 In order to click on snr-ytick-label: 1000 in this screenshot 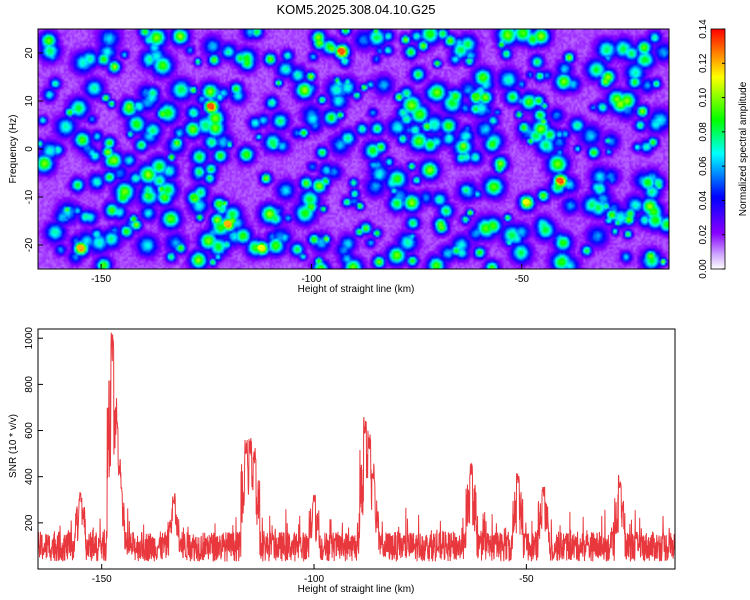, I will do `click(29, 338)`.